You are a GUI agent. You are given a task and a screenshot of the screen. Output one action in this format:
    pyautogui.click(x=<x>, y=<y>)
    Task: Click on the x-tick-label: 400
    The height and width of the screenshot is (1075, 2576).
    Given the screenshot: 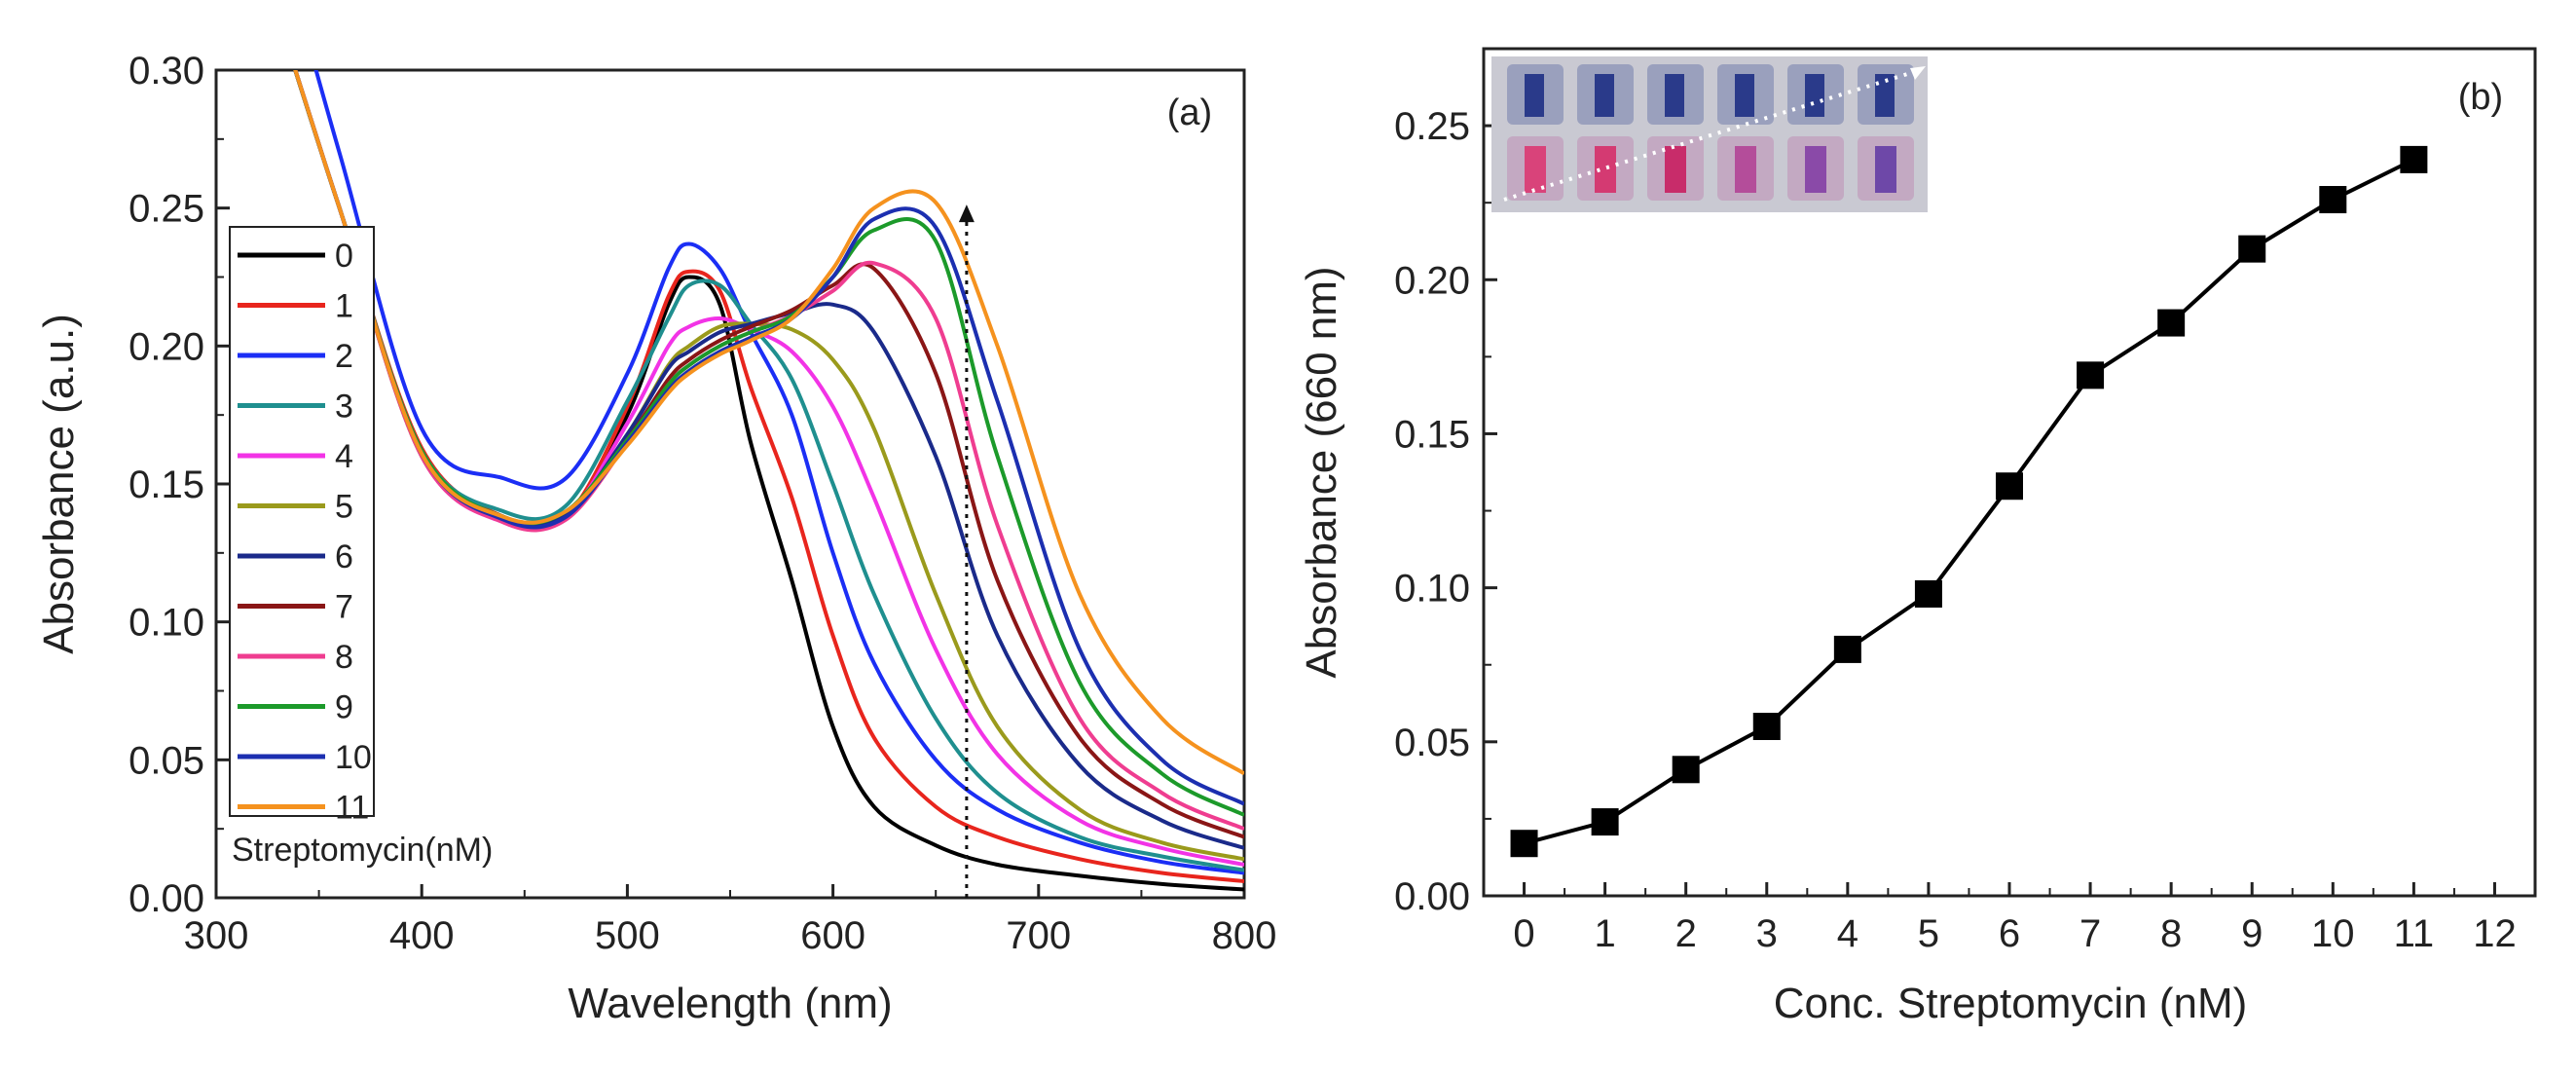 What is the action you would take?
    pyautogui.click(x=422, y=935)
    